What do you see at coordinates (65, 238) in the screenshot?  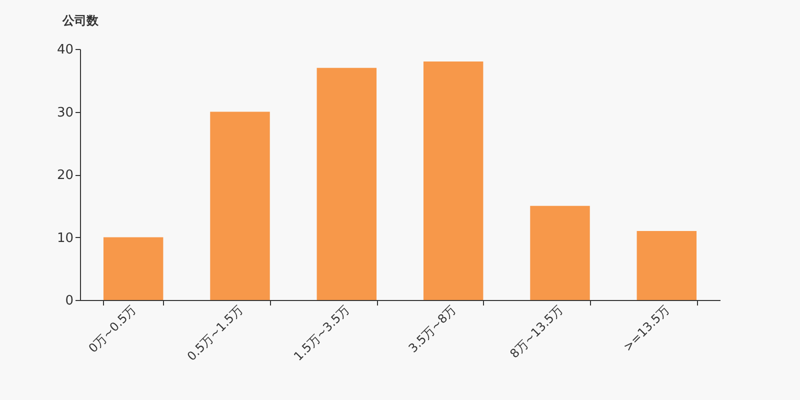 I see `y-tick-label: 10` at bounding box center [65, 238].